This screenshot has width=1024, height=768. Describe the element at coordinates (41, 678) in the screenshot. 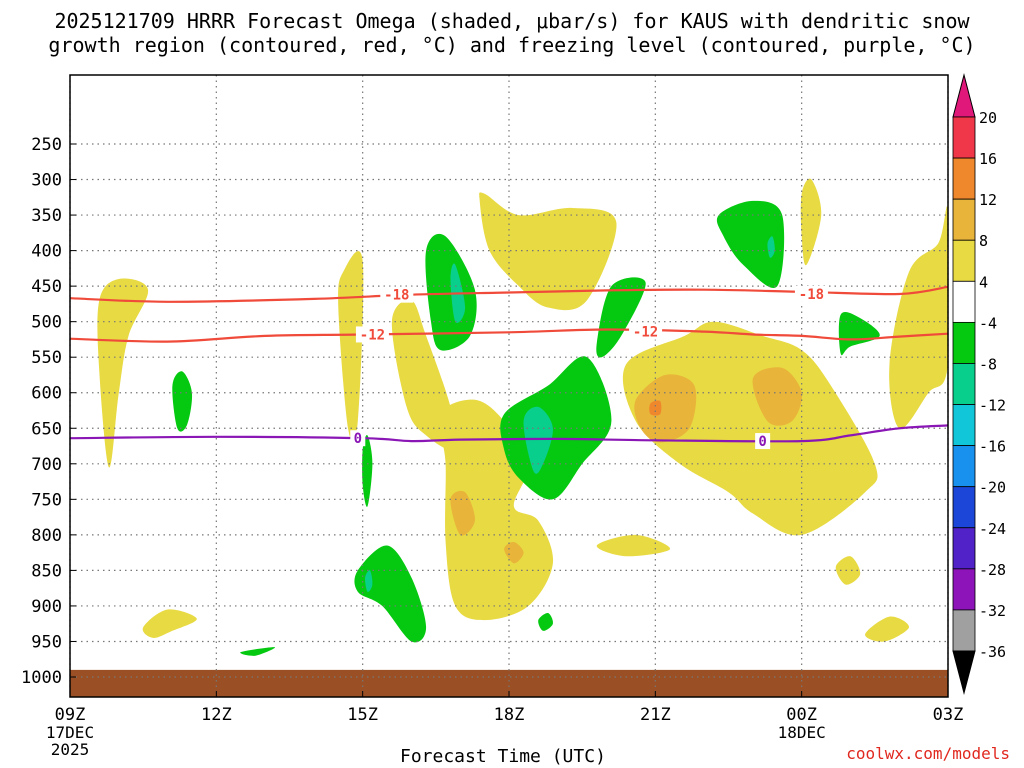

I see `y-tick-label-1000: 1000` at that location.